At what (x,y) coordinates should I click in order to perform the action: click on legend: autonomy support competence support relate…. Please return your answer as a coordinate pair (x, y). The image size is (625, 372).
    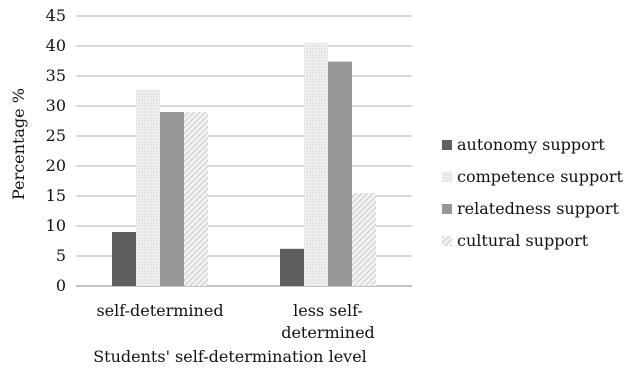
    Looking at the image, I should click on (532, 192).